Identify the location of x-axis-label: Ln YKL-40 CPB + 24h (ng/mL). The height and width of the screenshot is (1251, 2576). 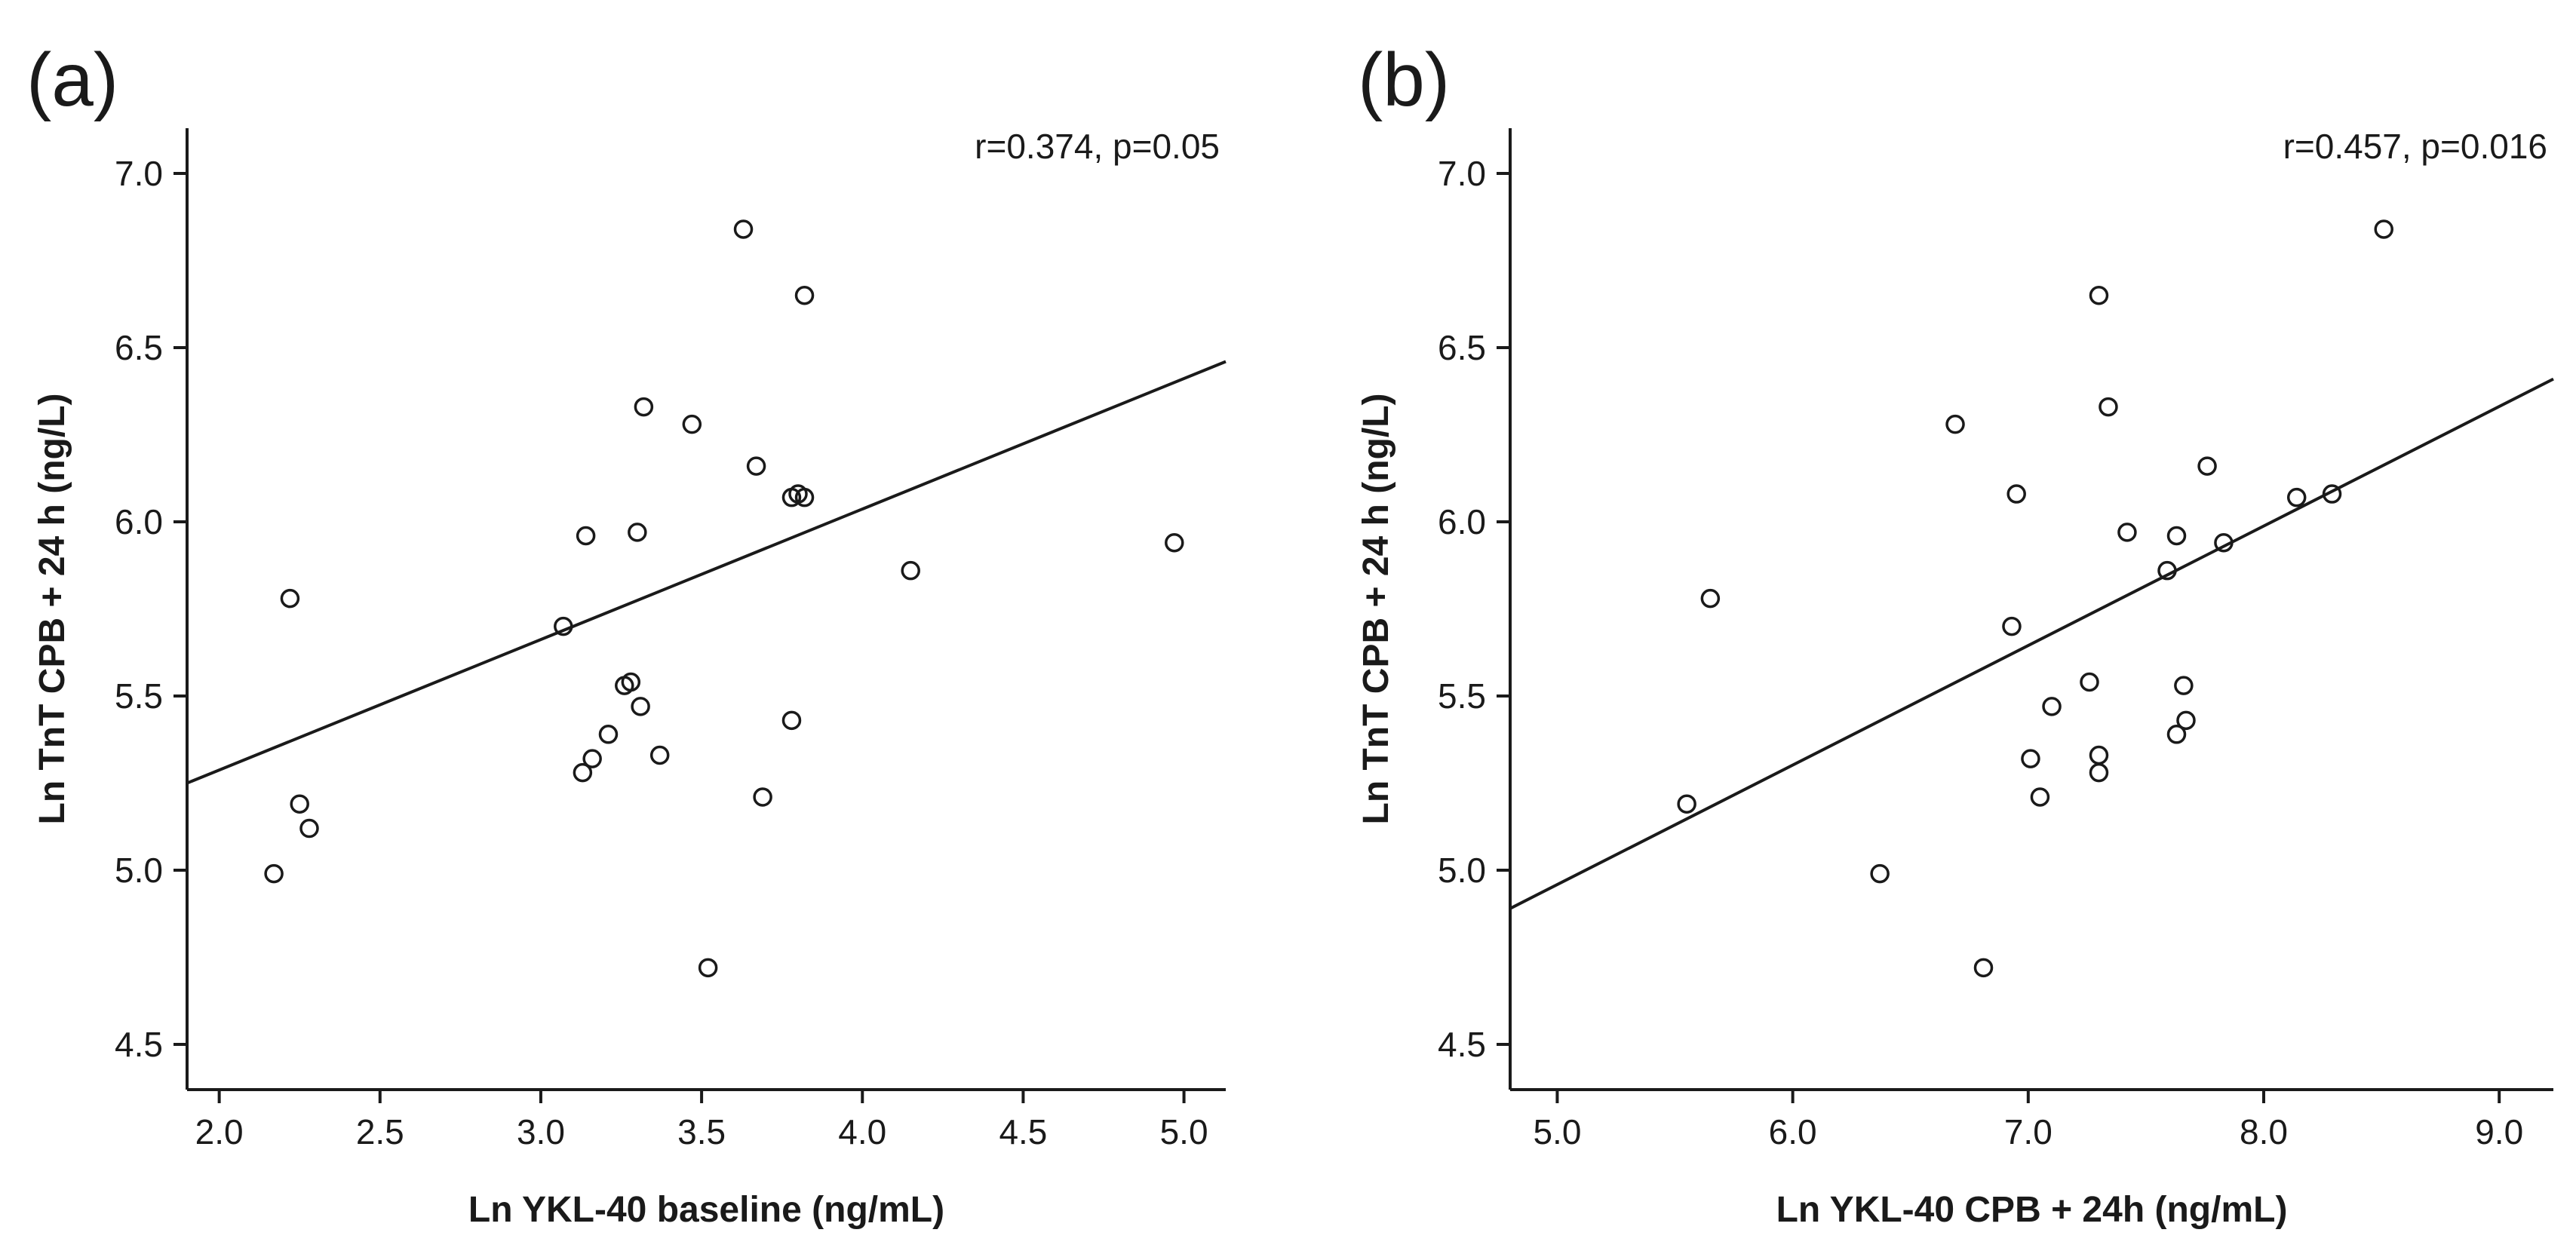
(2032, 1210).